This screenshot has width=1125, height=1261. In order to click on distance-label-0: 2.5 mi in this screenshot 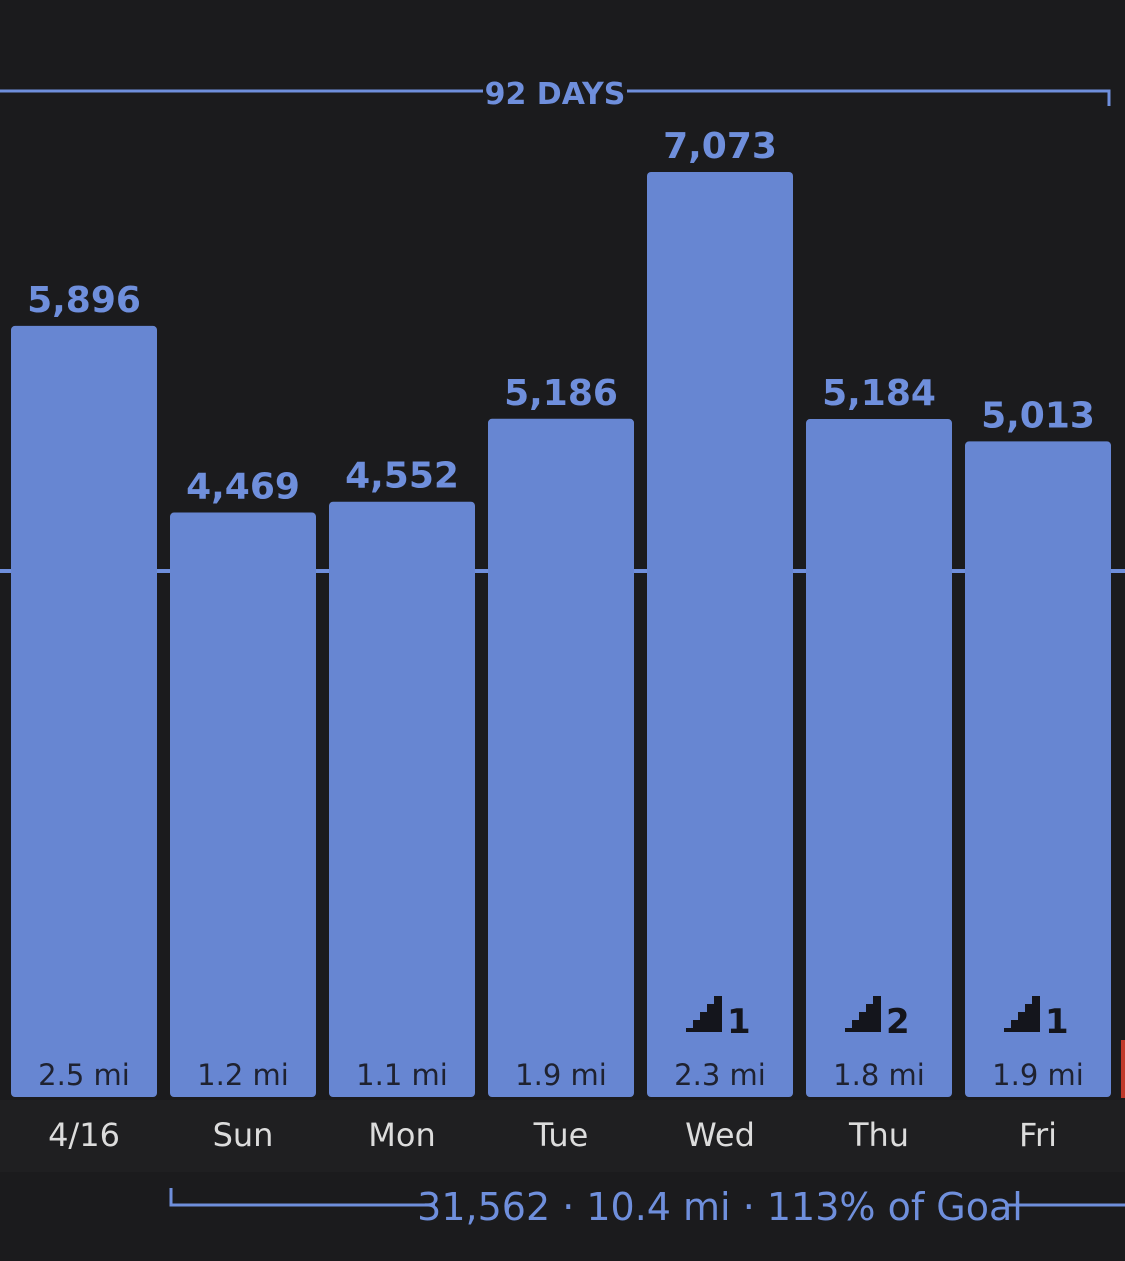, I will do `click(84, 1075)`.